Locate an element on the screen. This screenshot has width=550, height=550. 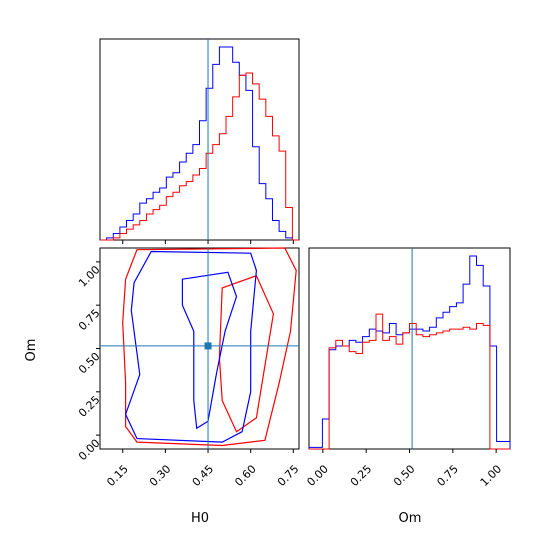
h0-hist-series-blue is located at coordinates (199, 143).